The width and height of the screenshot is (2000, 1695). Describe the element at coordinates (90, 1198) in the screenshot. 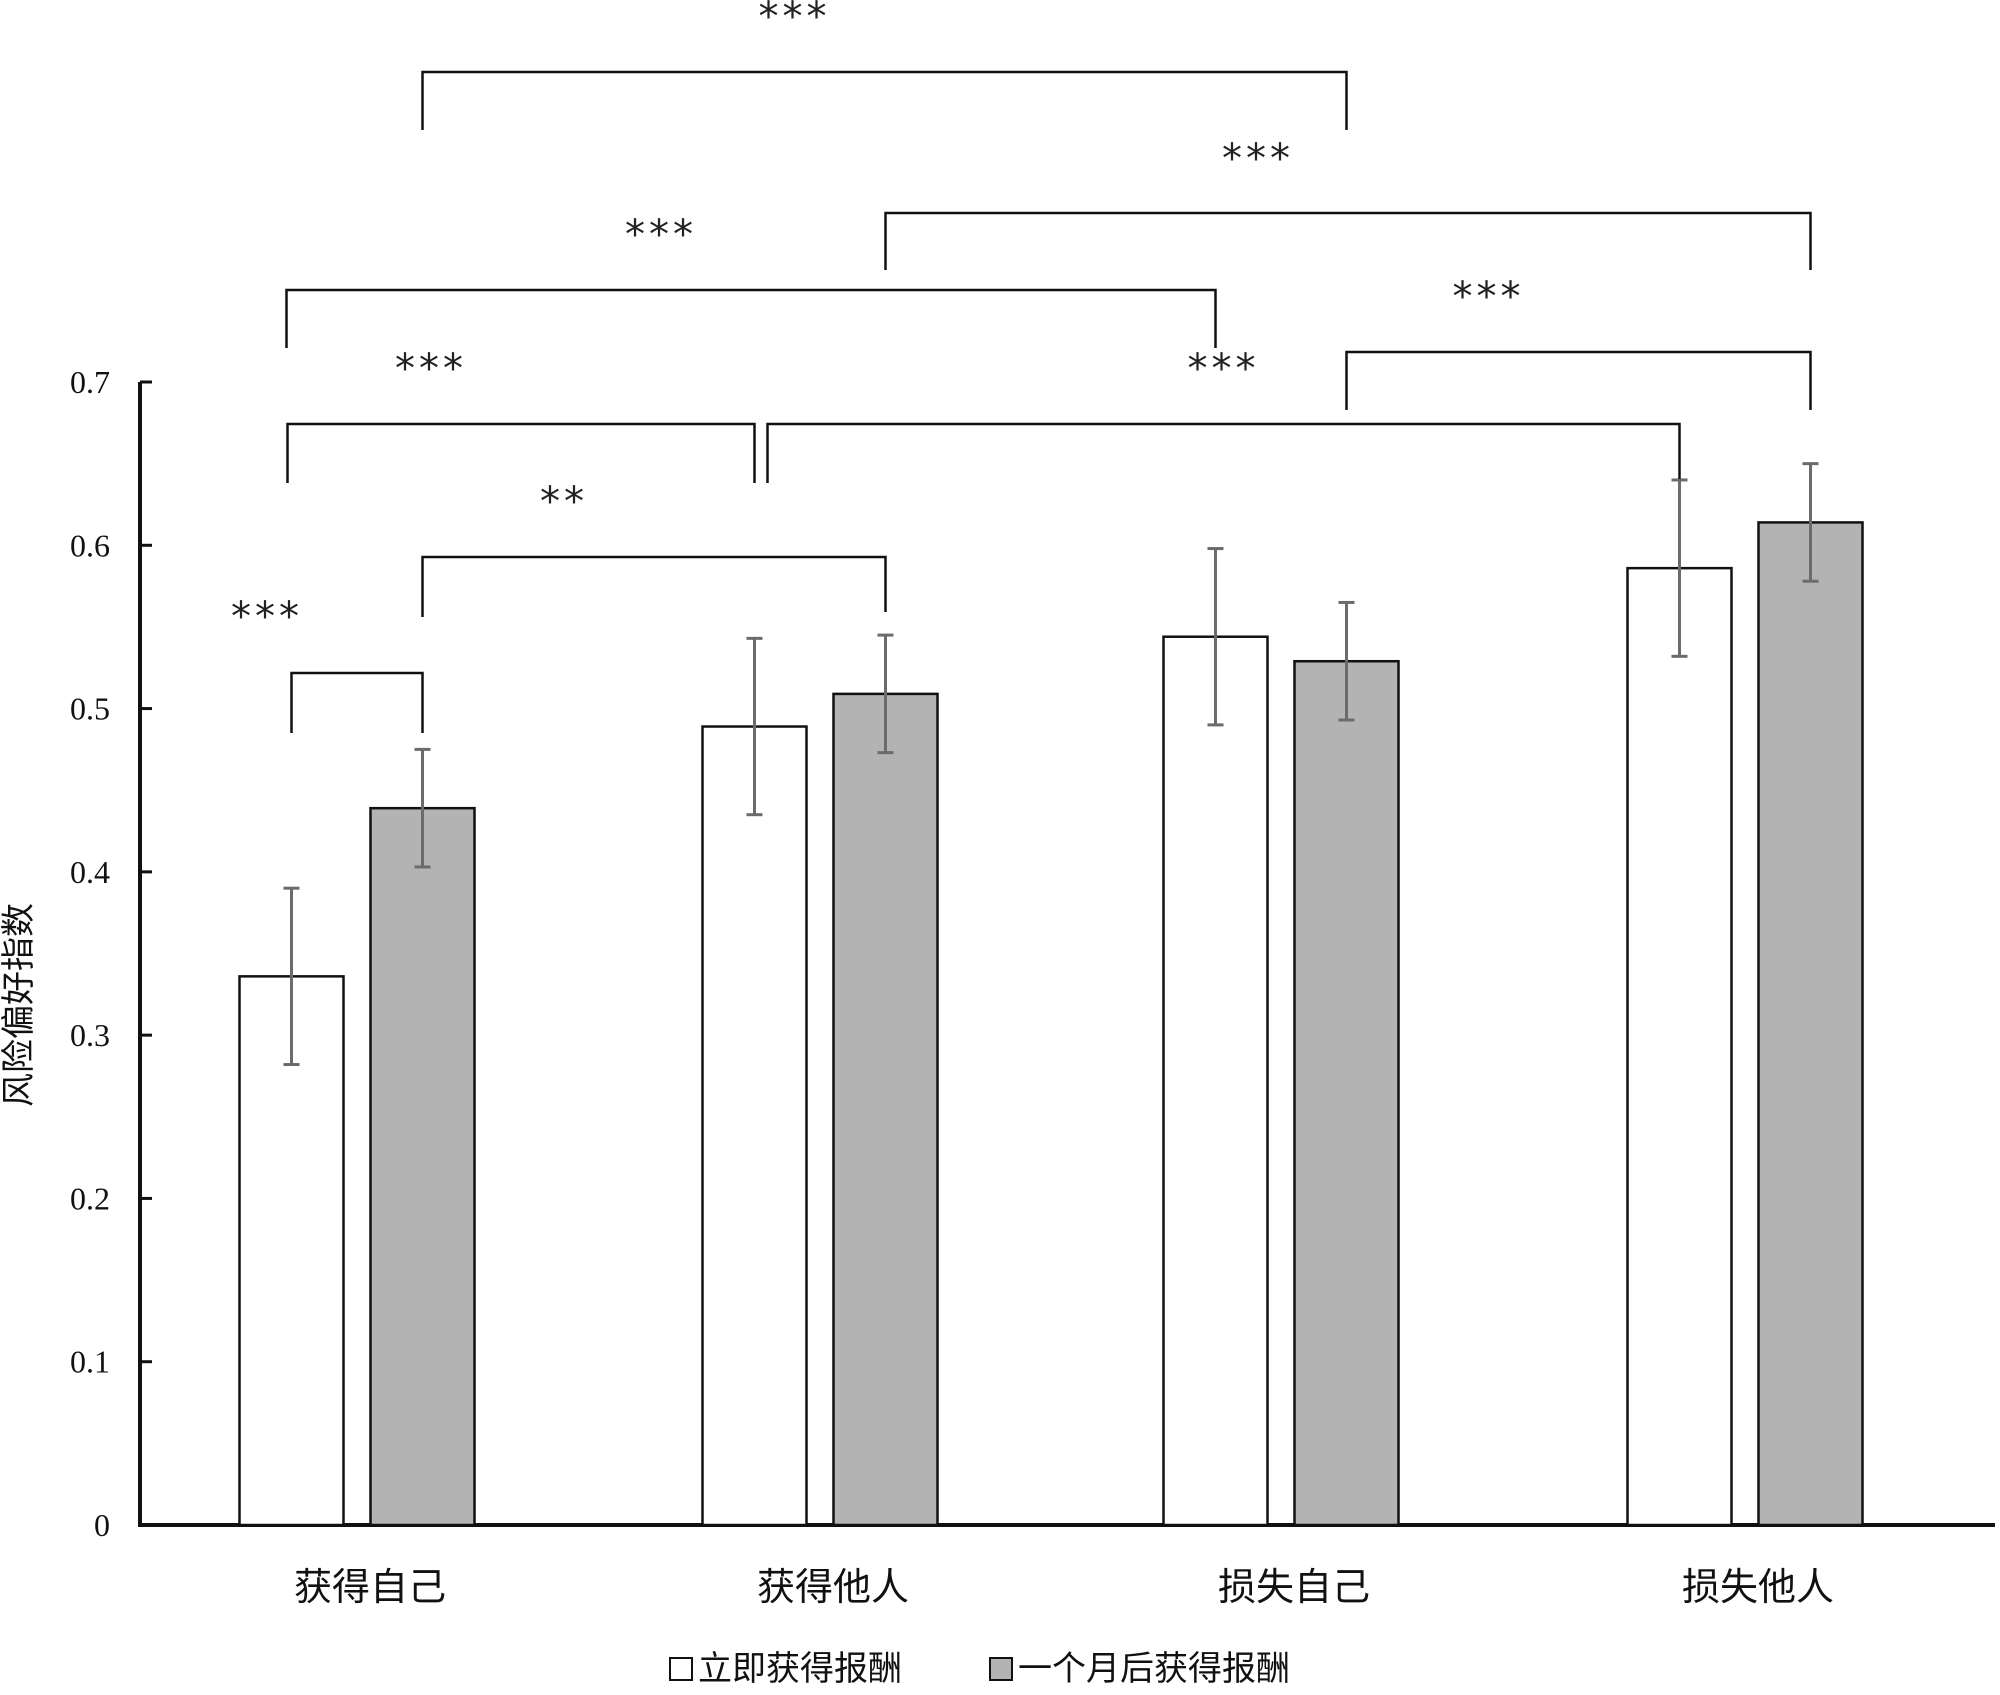

I see `y-tick-label: 0.2` at that location.